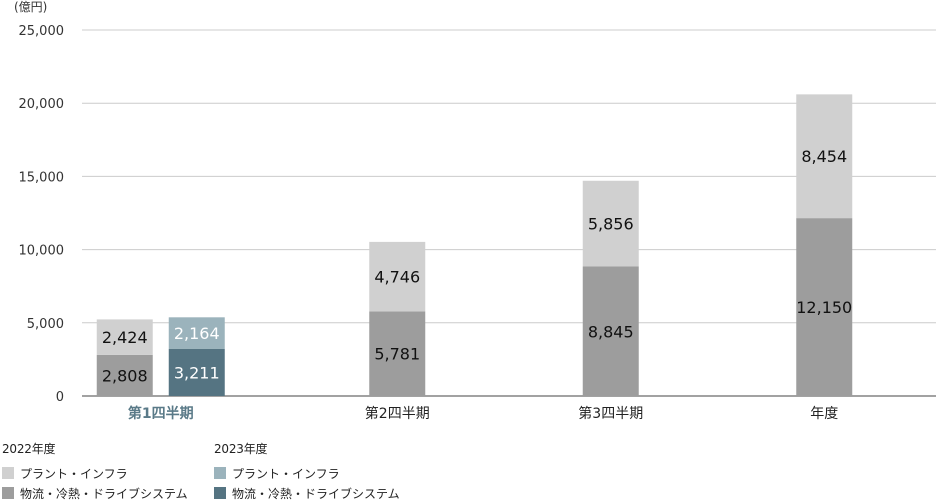 The width and height of the screenshot is (936, 503). I want to click on y-tick-label: 10,000, so click(42, 251).